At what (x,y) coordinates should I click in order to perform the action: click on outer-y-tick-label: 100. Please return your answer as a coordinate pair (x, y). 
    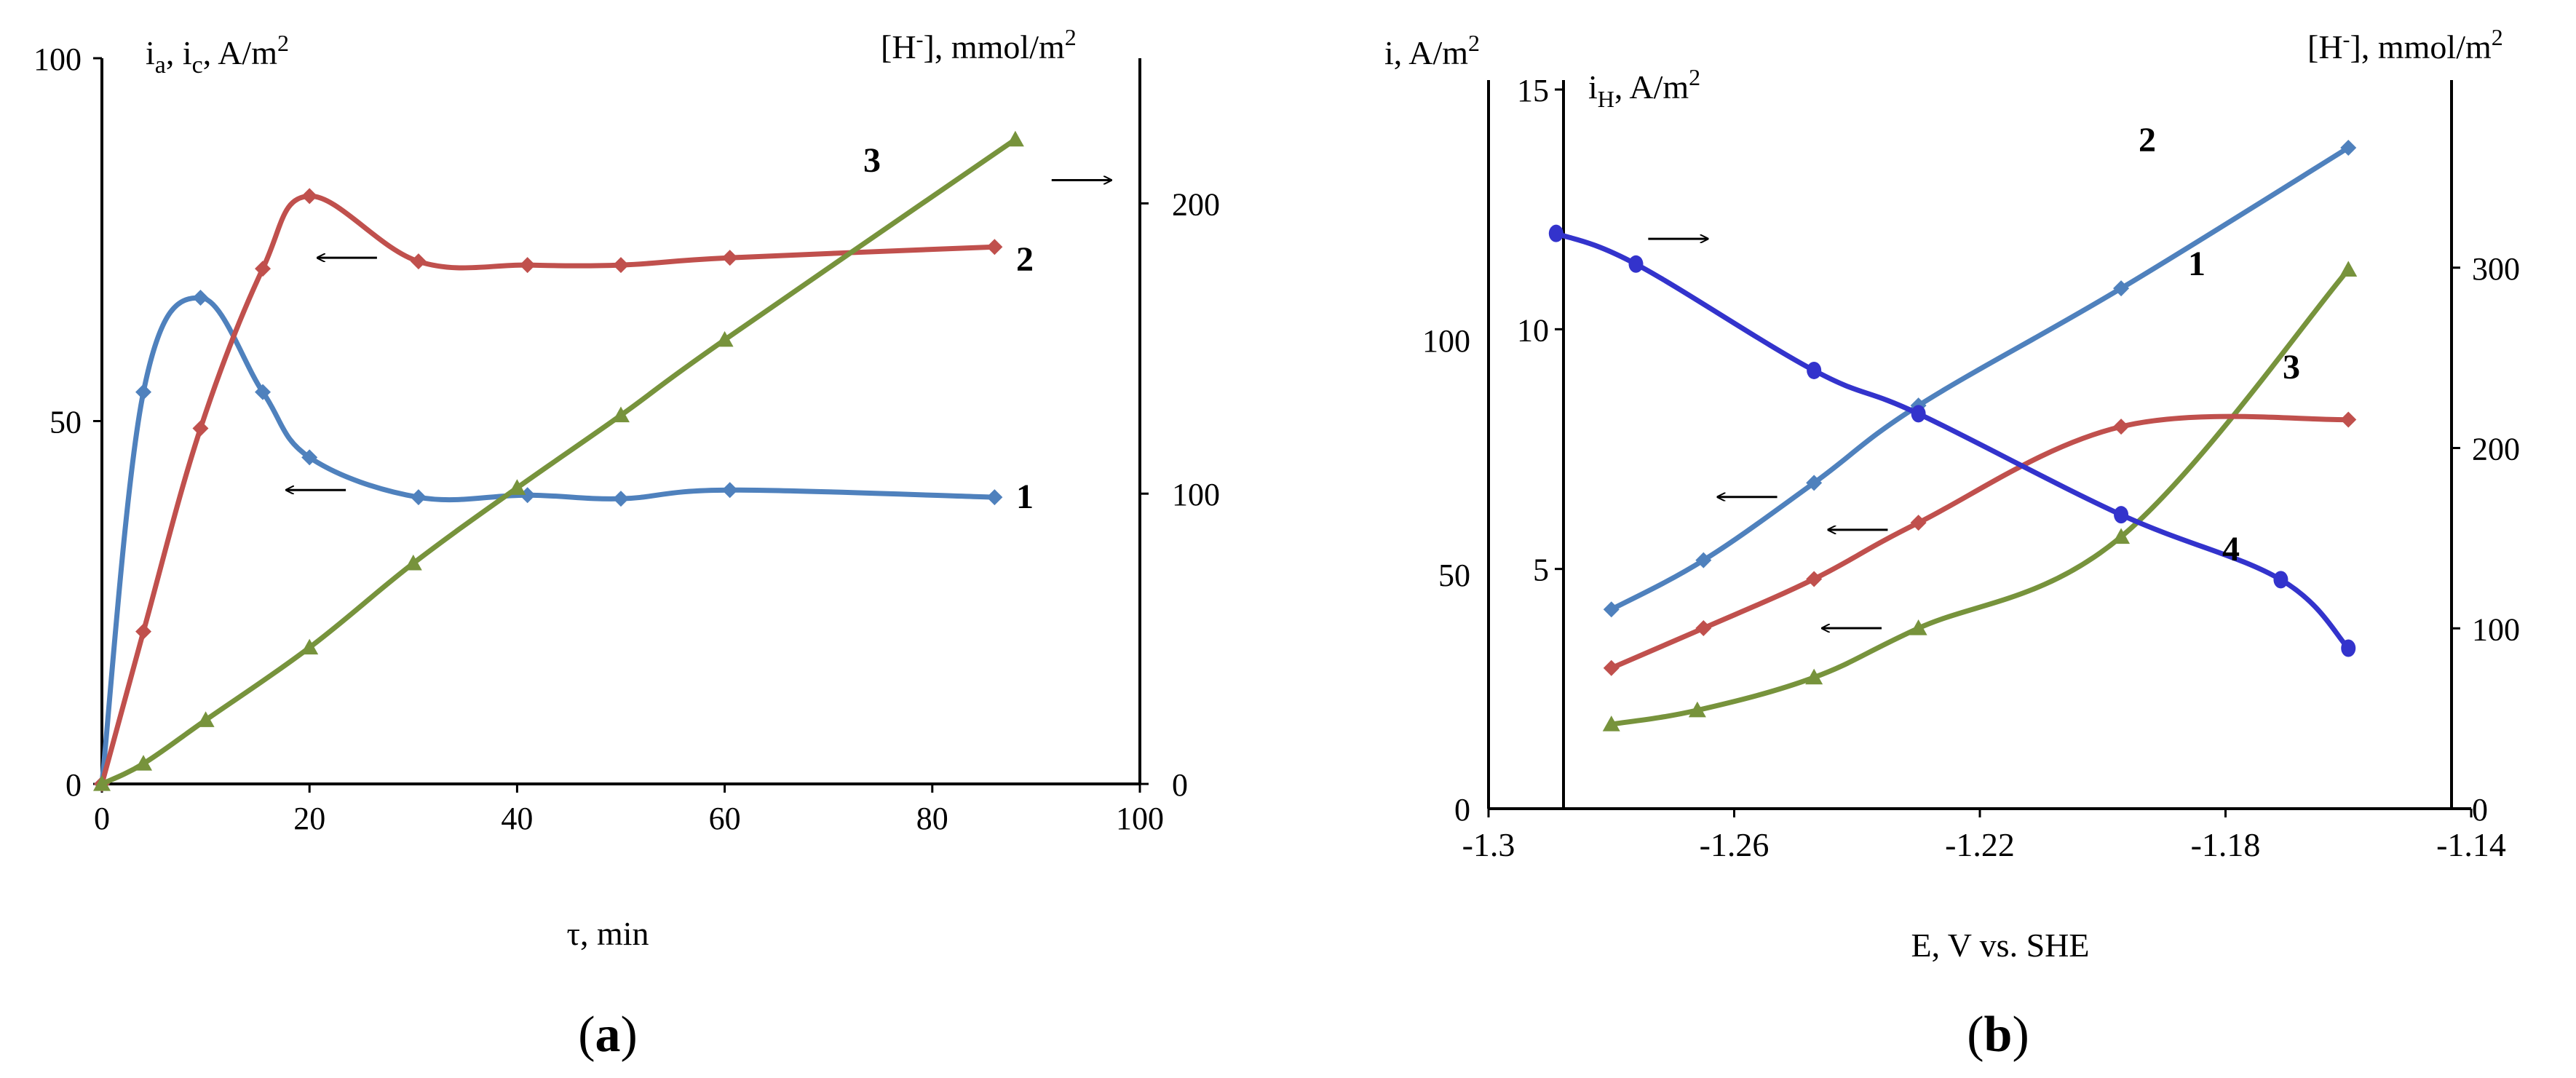
    Looking at the image, I should click on (1446, 341).